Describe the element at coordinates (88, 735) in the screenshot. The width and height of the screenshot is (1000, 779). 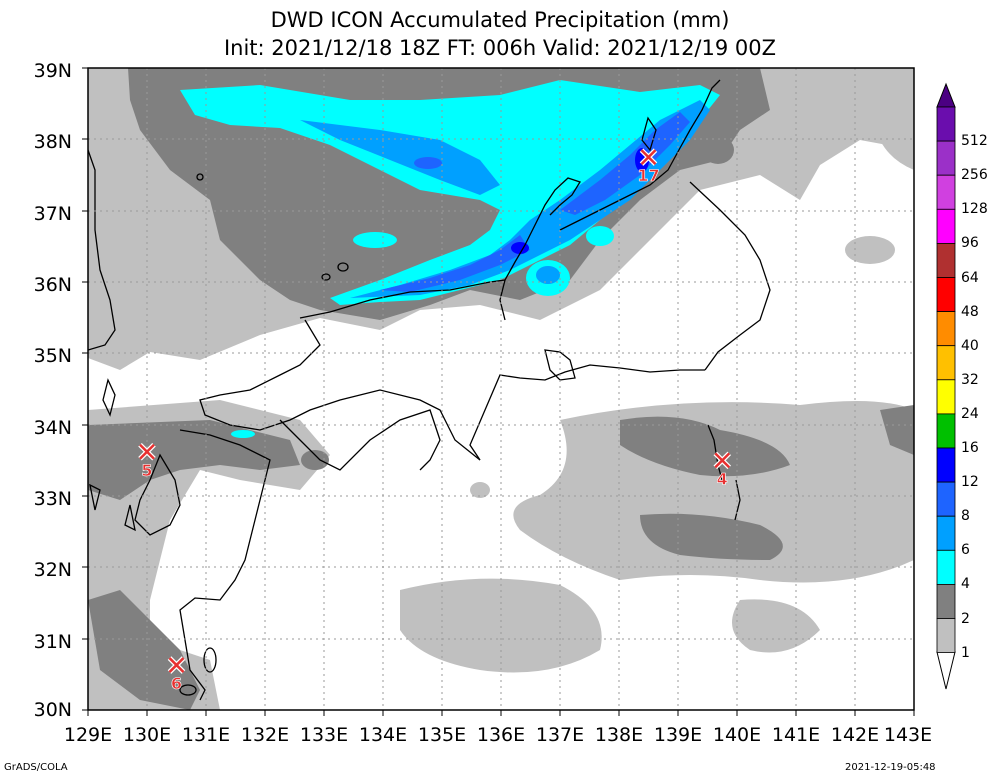
I see `lon-label: 129E` at that location.